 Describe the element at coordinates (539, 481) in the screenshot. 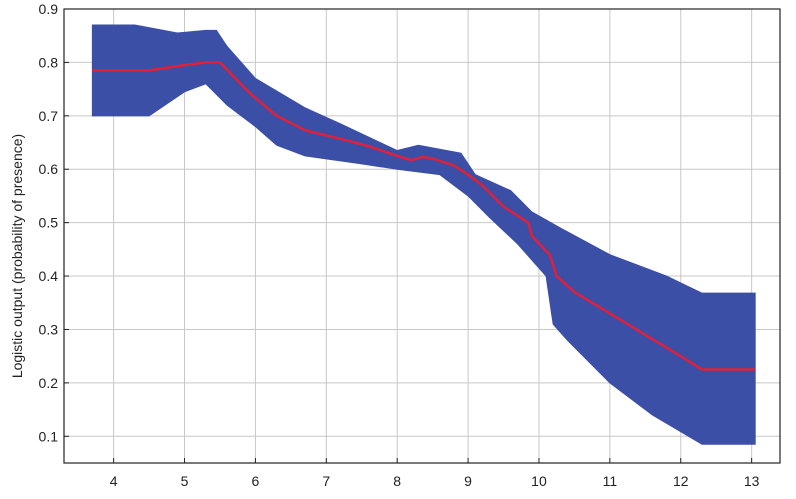

I see `x-tick-label: 10` at that location.